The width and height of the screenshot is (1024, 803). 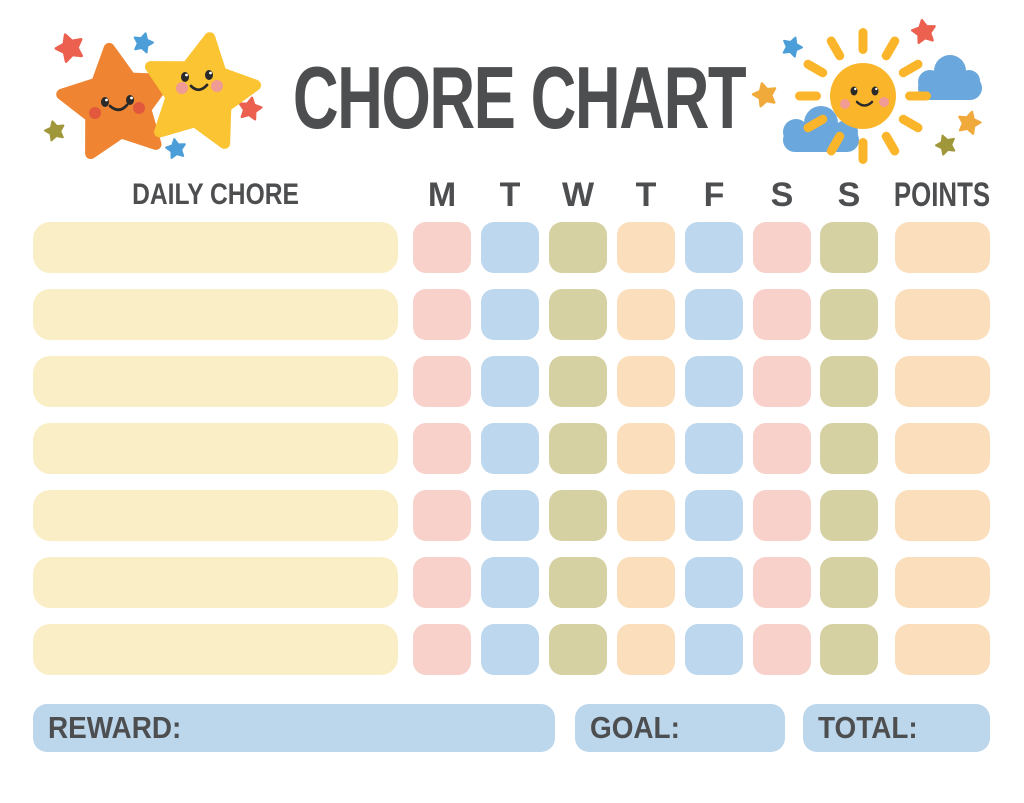 What do you see at coordinates (942, 448) in the screenshot?
I see `points-cell-row4` at bounding box center [942, 448].